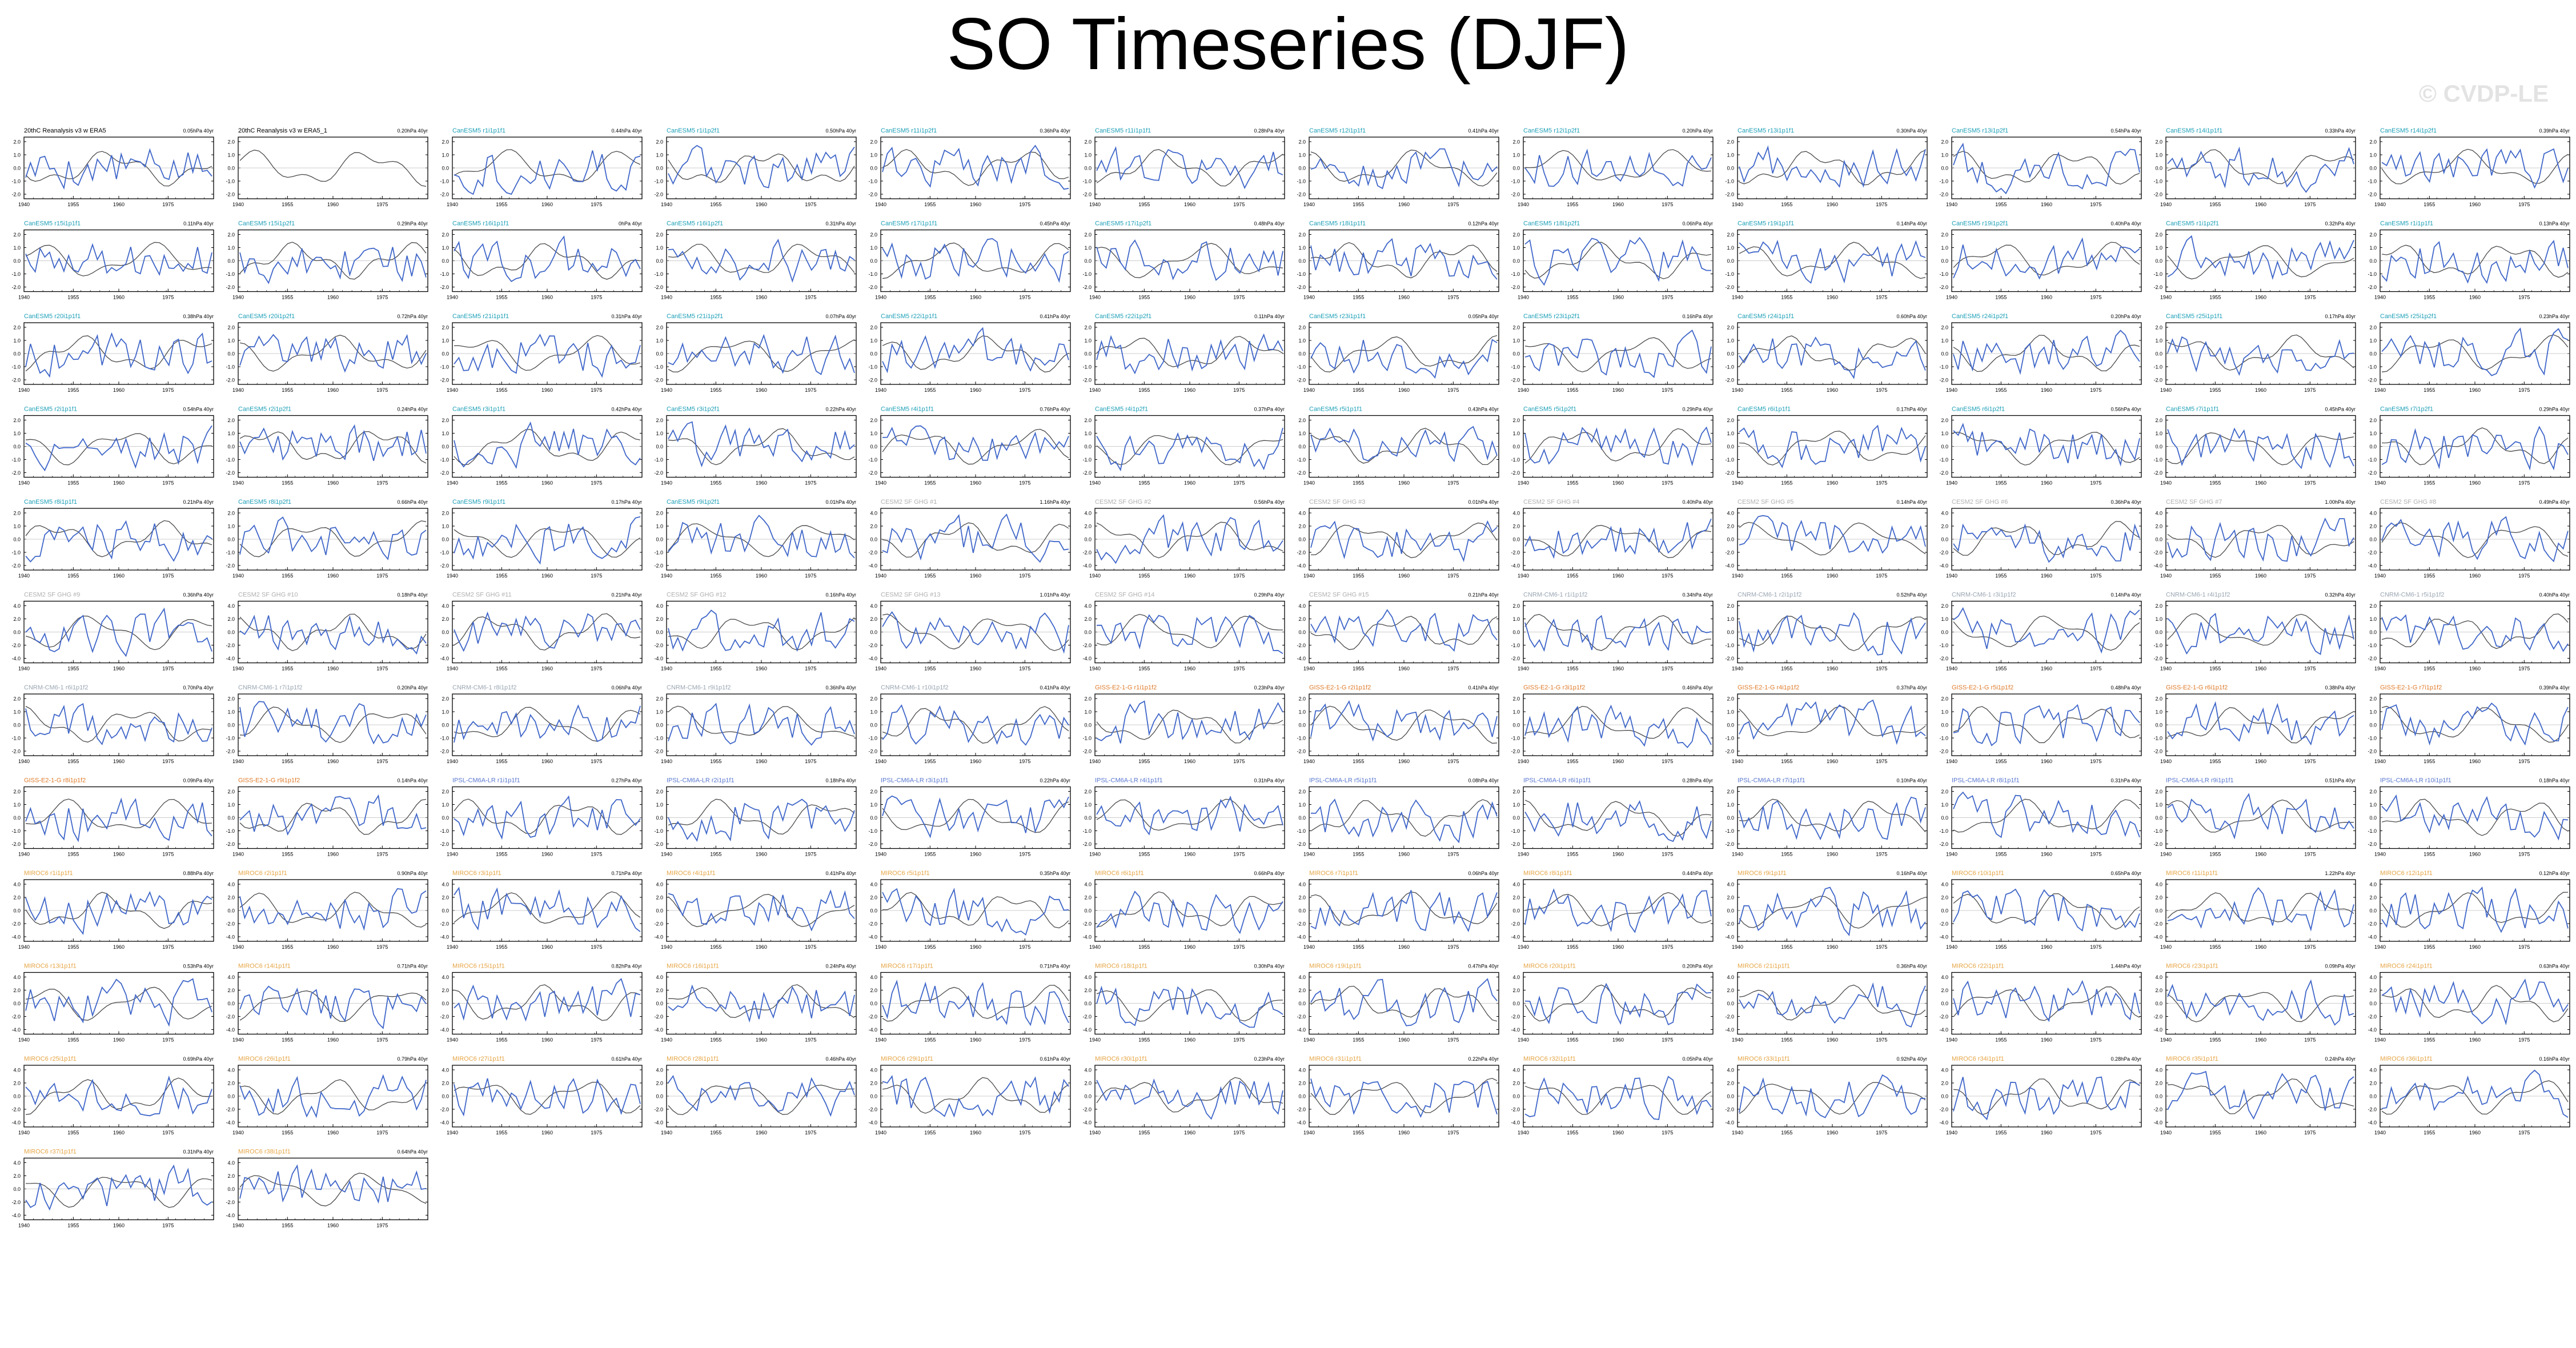 The width and height of the screenshot is (2576, 1348). Describe the element at coordinates (1483, 131) in the screenshot. I see `panel-trend: 0.41hPa 40yr` at that location.